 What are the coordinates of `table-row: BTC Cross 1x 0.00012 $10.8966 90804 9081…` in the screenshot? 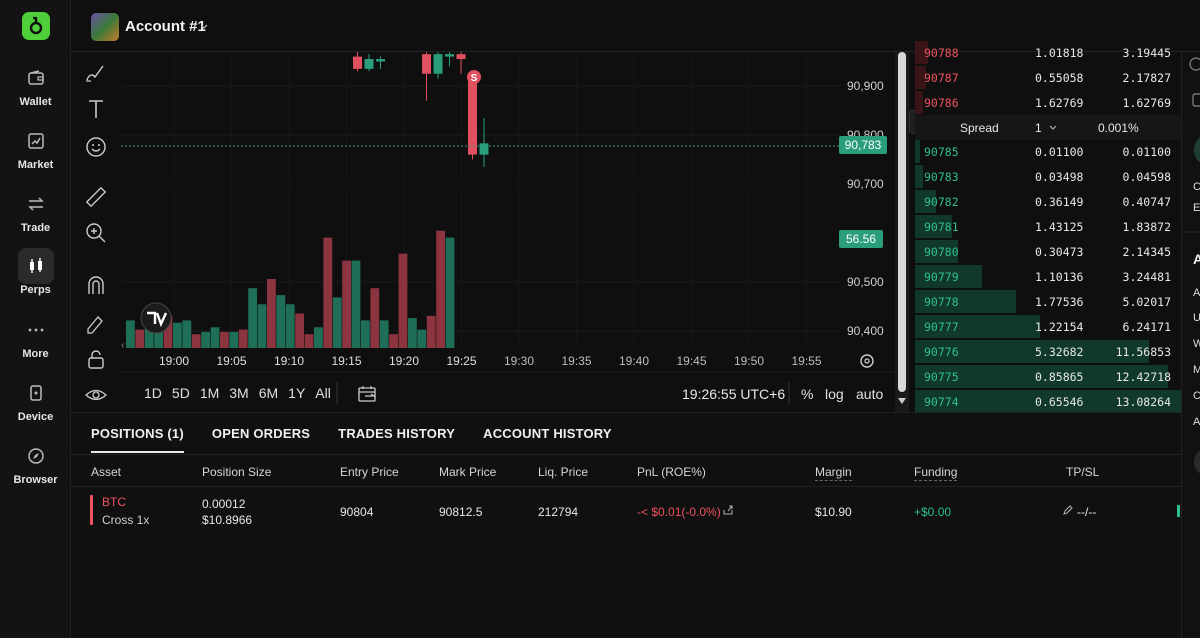 It's located at (626, 513).